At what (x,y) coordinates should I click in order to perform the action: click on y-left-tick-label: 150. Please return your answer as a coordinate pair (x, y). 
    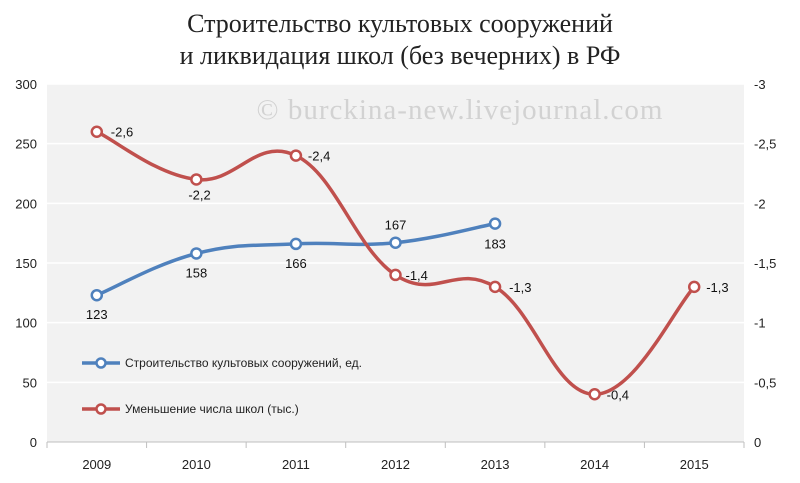
    Looking at the image, I should click on (26, 263).